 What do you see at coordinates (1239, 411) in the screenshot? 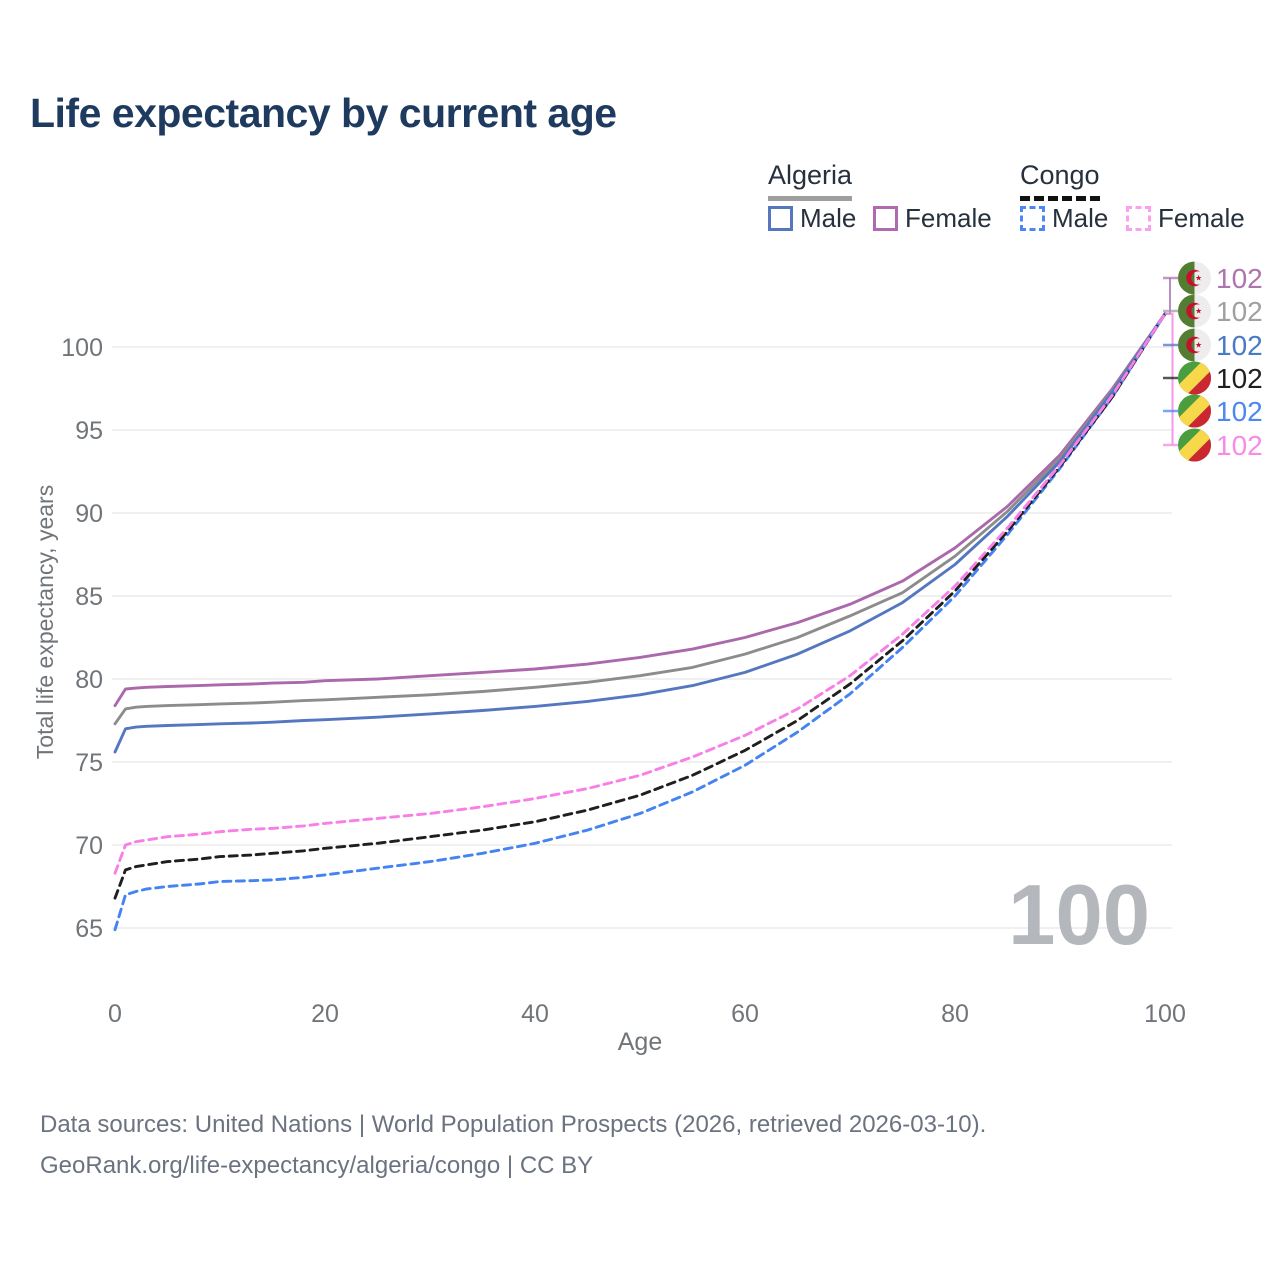
I see `end-value-label-congo-male: 102` at bounding box center [1239, 411].